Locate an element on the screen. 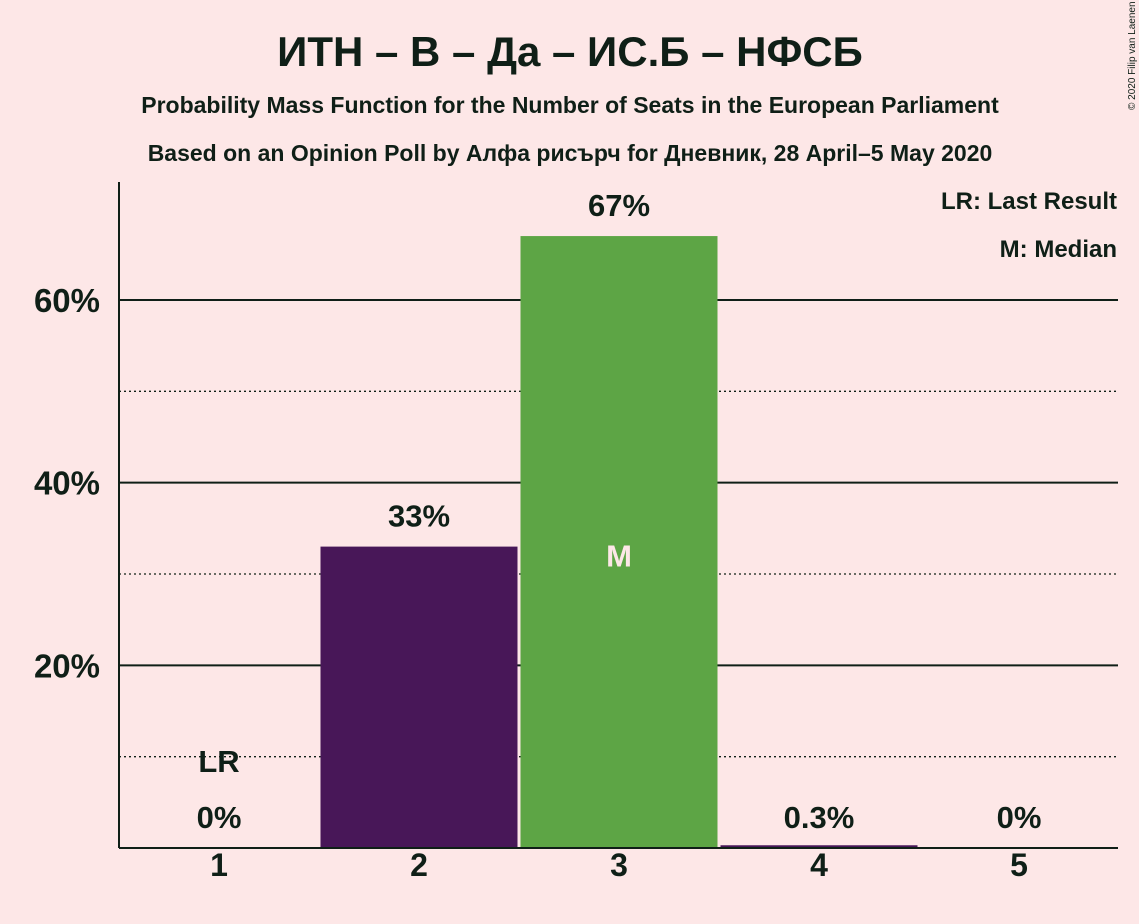 The image size is (1139, 924). legend-median: M: Median is located at coordinates (1058, 249).